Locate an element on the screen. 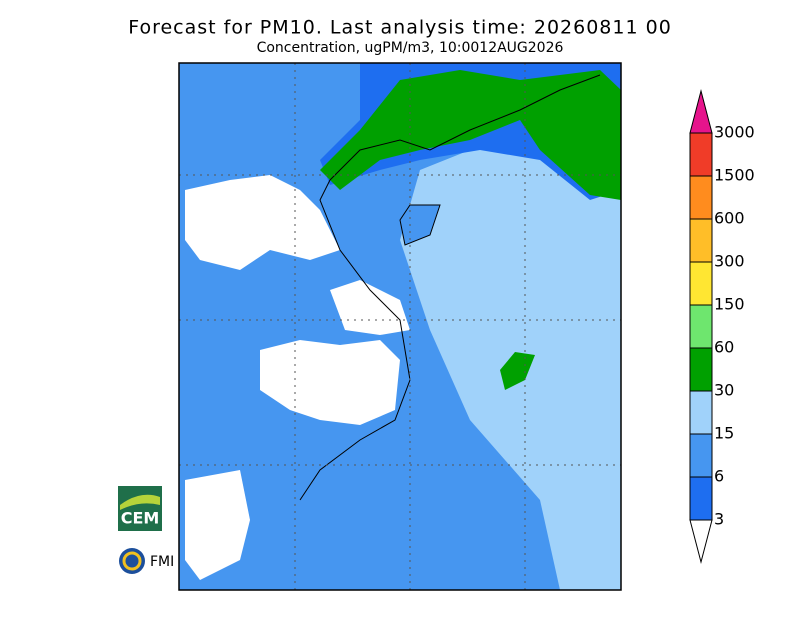  logo-text: FMI is located at coordinates (162, 562).